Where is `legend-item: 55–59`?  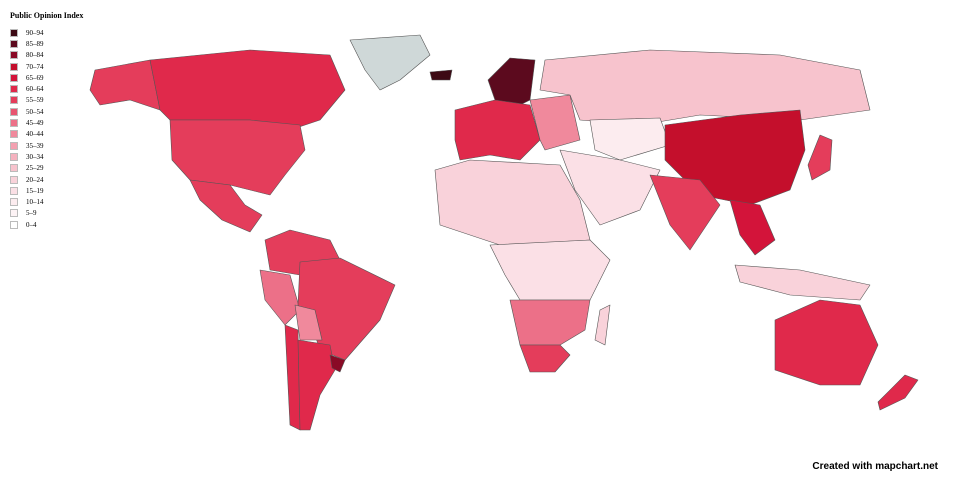
legend-item: 55–59 is located at coordinates (46, 100).